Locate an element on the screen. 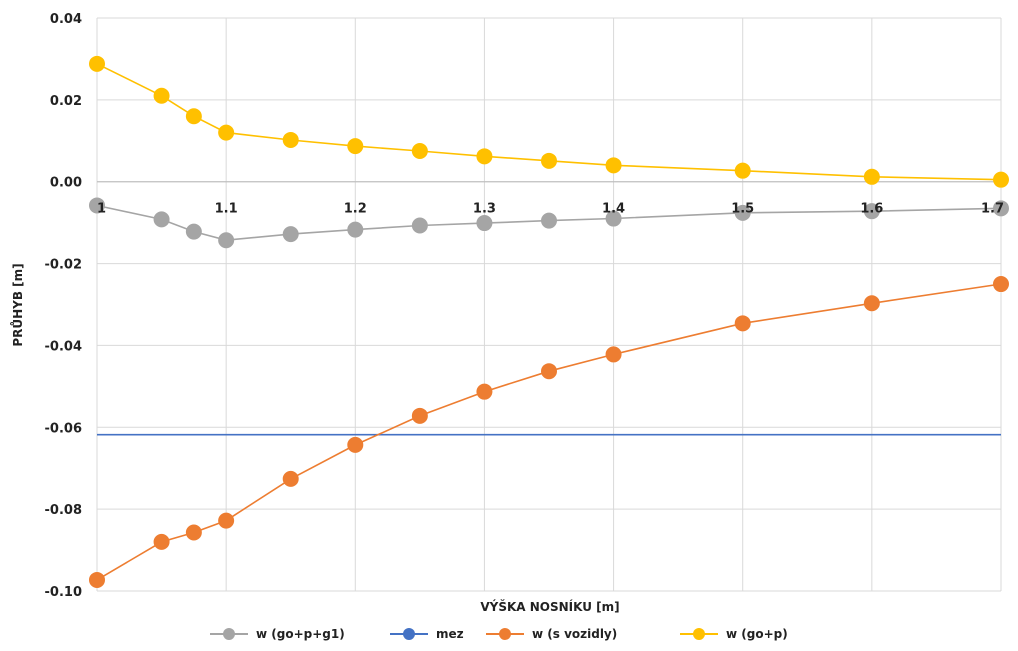 The image size is (1018, 651). x-tick-label: 1.3 is located at coordinates (484, 209).